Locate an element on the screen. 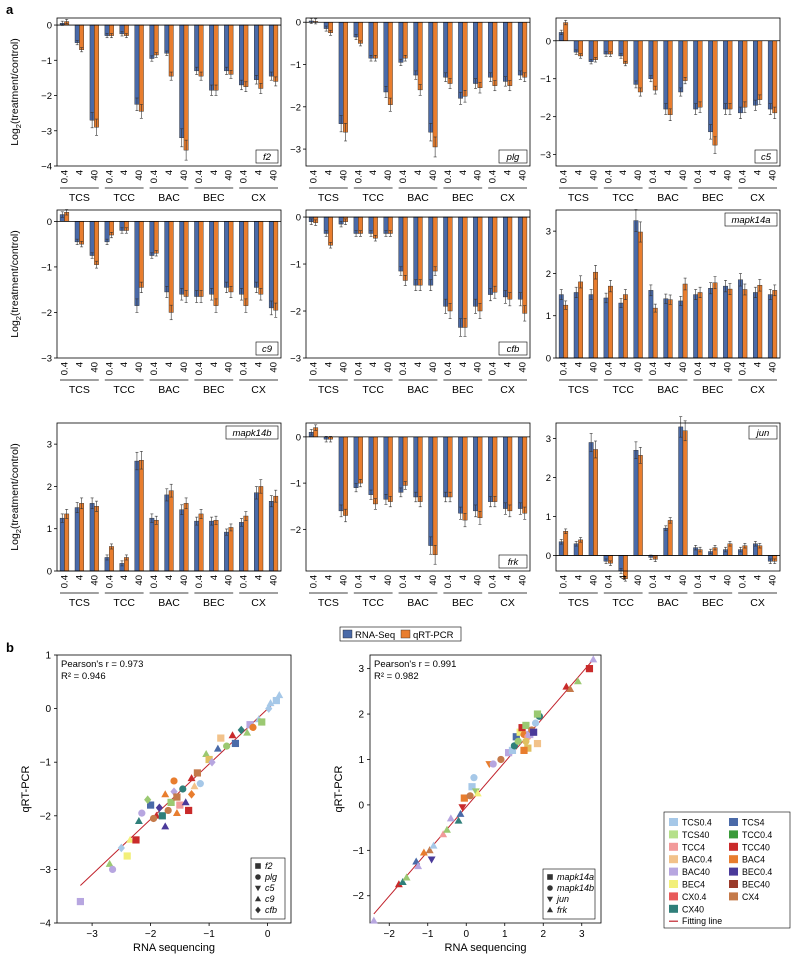 The width and height of the screenshot is (796, 959). y-axis-title: Log2(treatment/control) is located at coordinates (16, 283).